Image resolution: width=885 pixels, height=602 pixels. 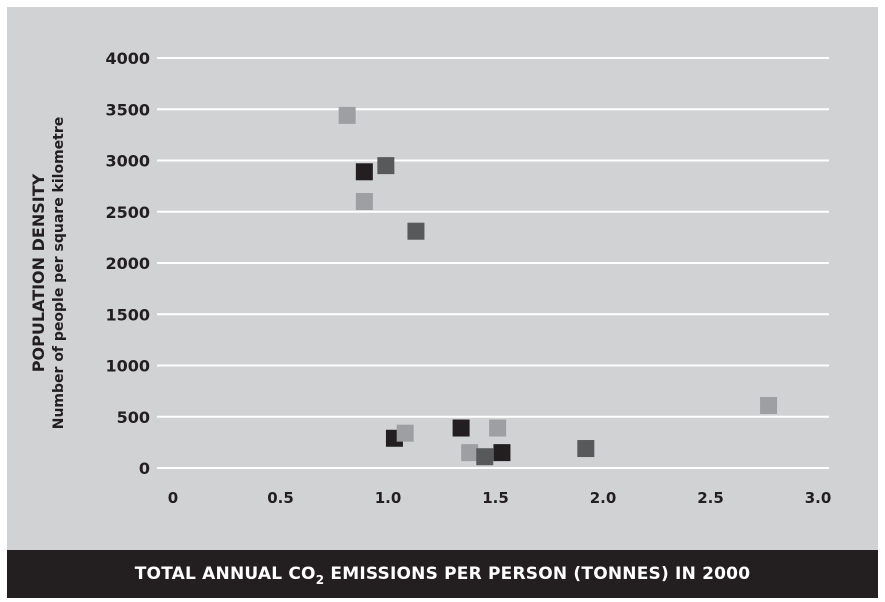 What do you see at coordinates (127, 366) in the screenshot?
I see `y-tick-label-1000: 1000` at bounding box center [127, 366].